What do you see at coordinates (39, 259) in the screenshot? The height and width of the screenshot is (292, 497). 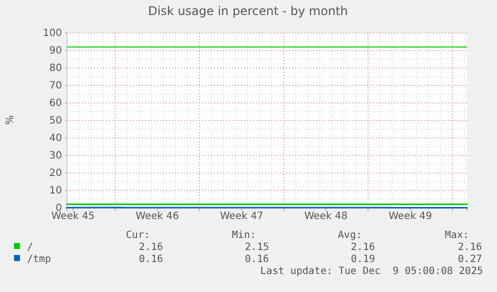 I see `legend-label: /tmp` at bounding box center [39, 259].